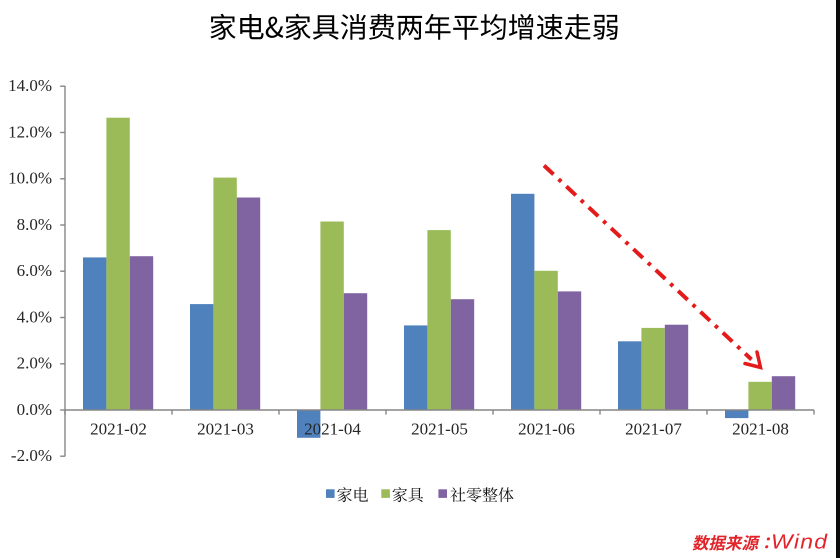  What do you see at coordinates (34, 409) in the screenshot?
I see `svg-text: 0.0%` at bounding box center [34, 409].